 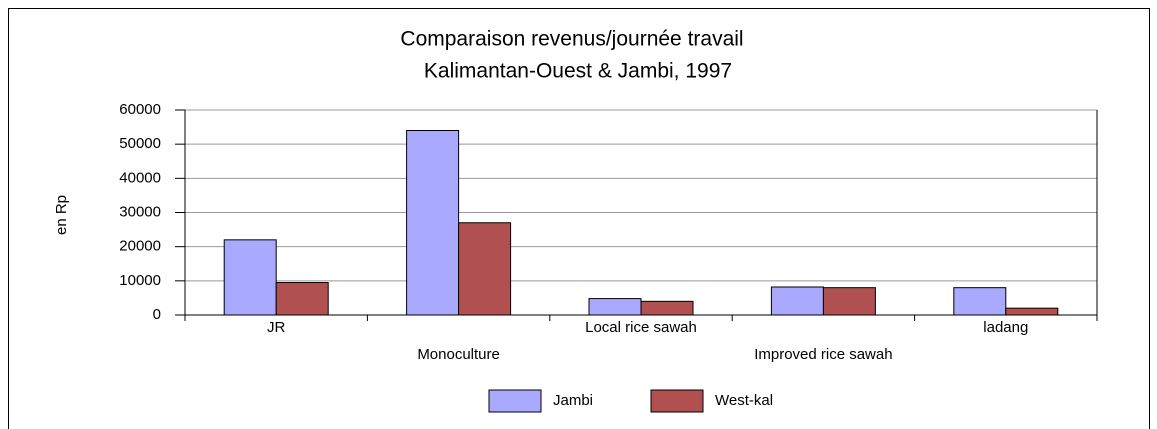 What do you see at coordinates (140, 211) in the screenshot?
I see `y-tick-label: 30000` at bounding box center [140, 211].